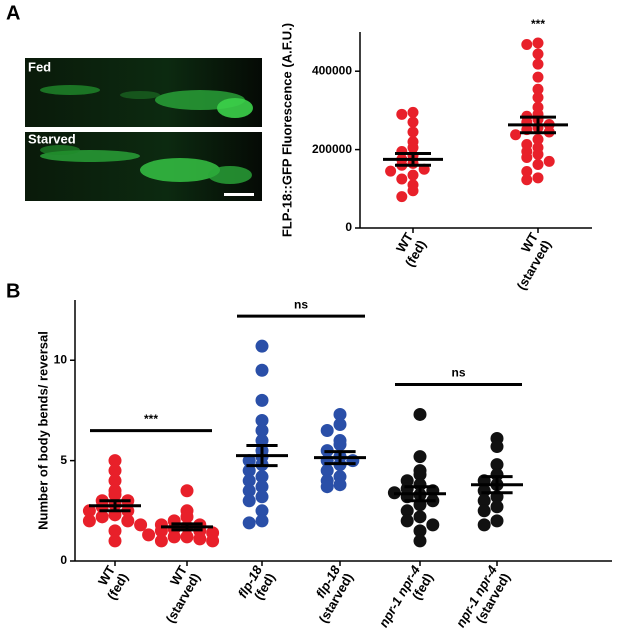 This screenshot has width=624, height=639. Describe the element at coordinates (143, 92) in the screenshot. I see `micrograph-fed` at that location.